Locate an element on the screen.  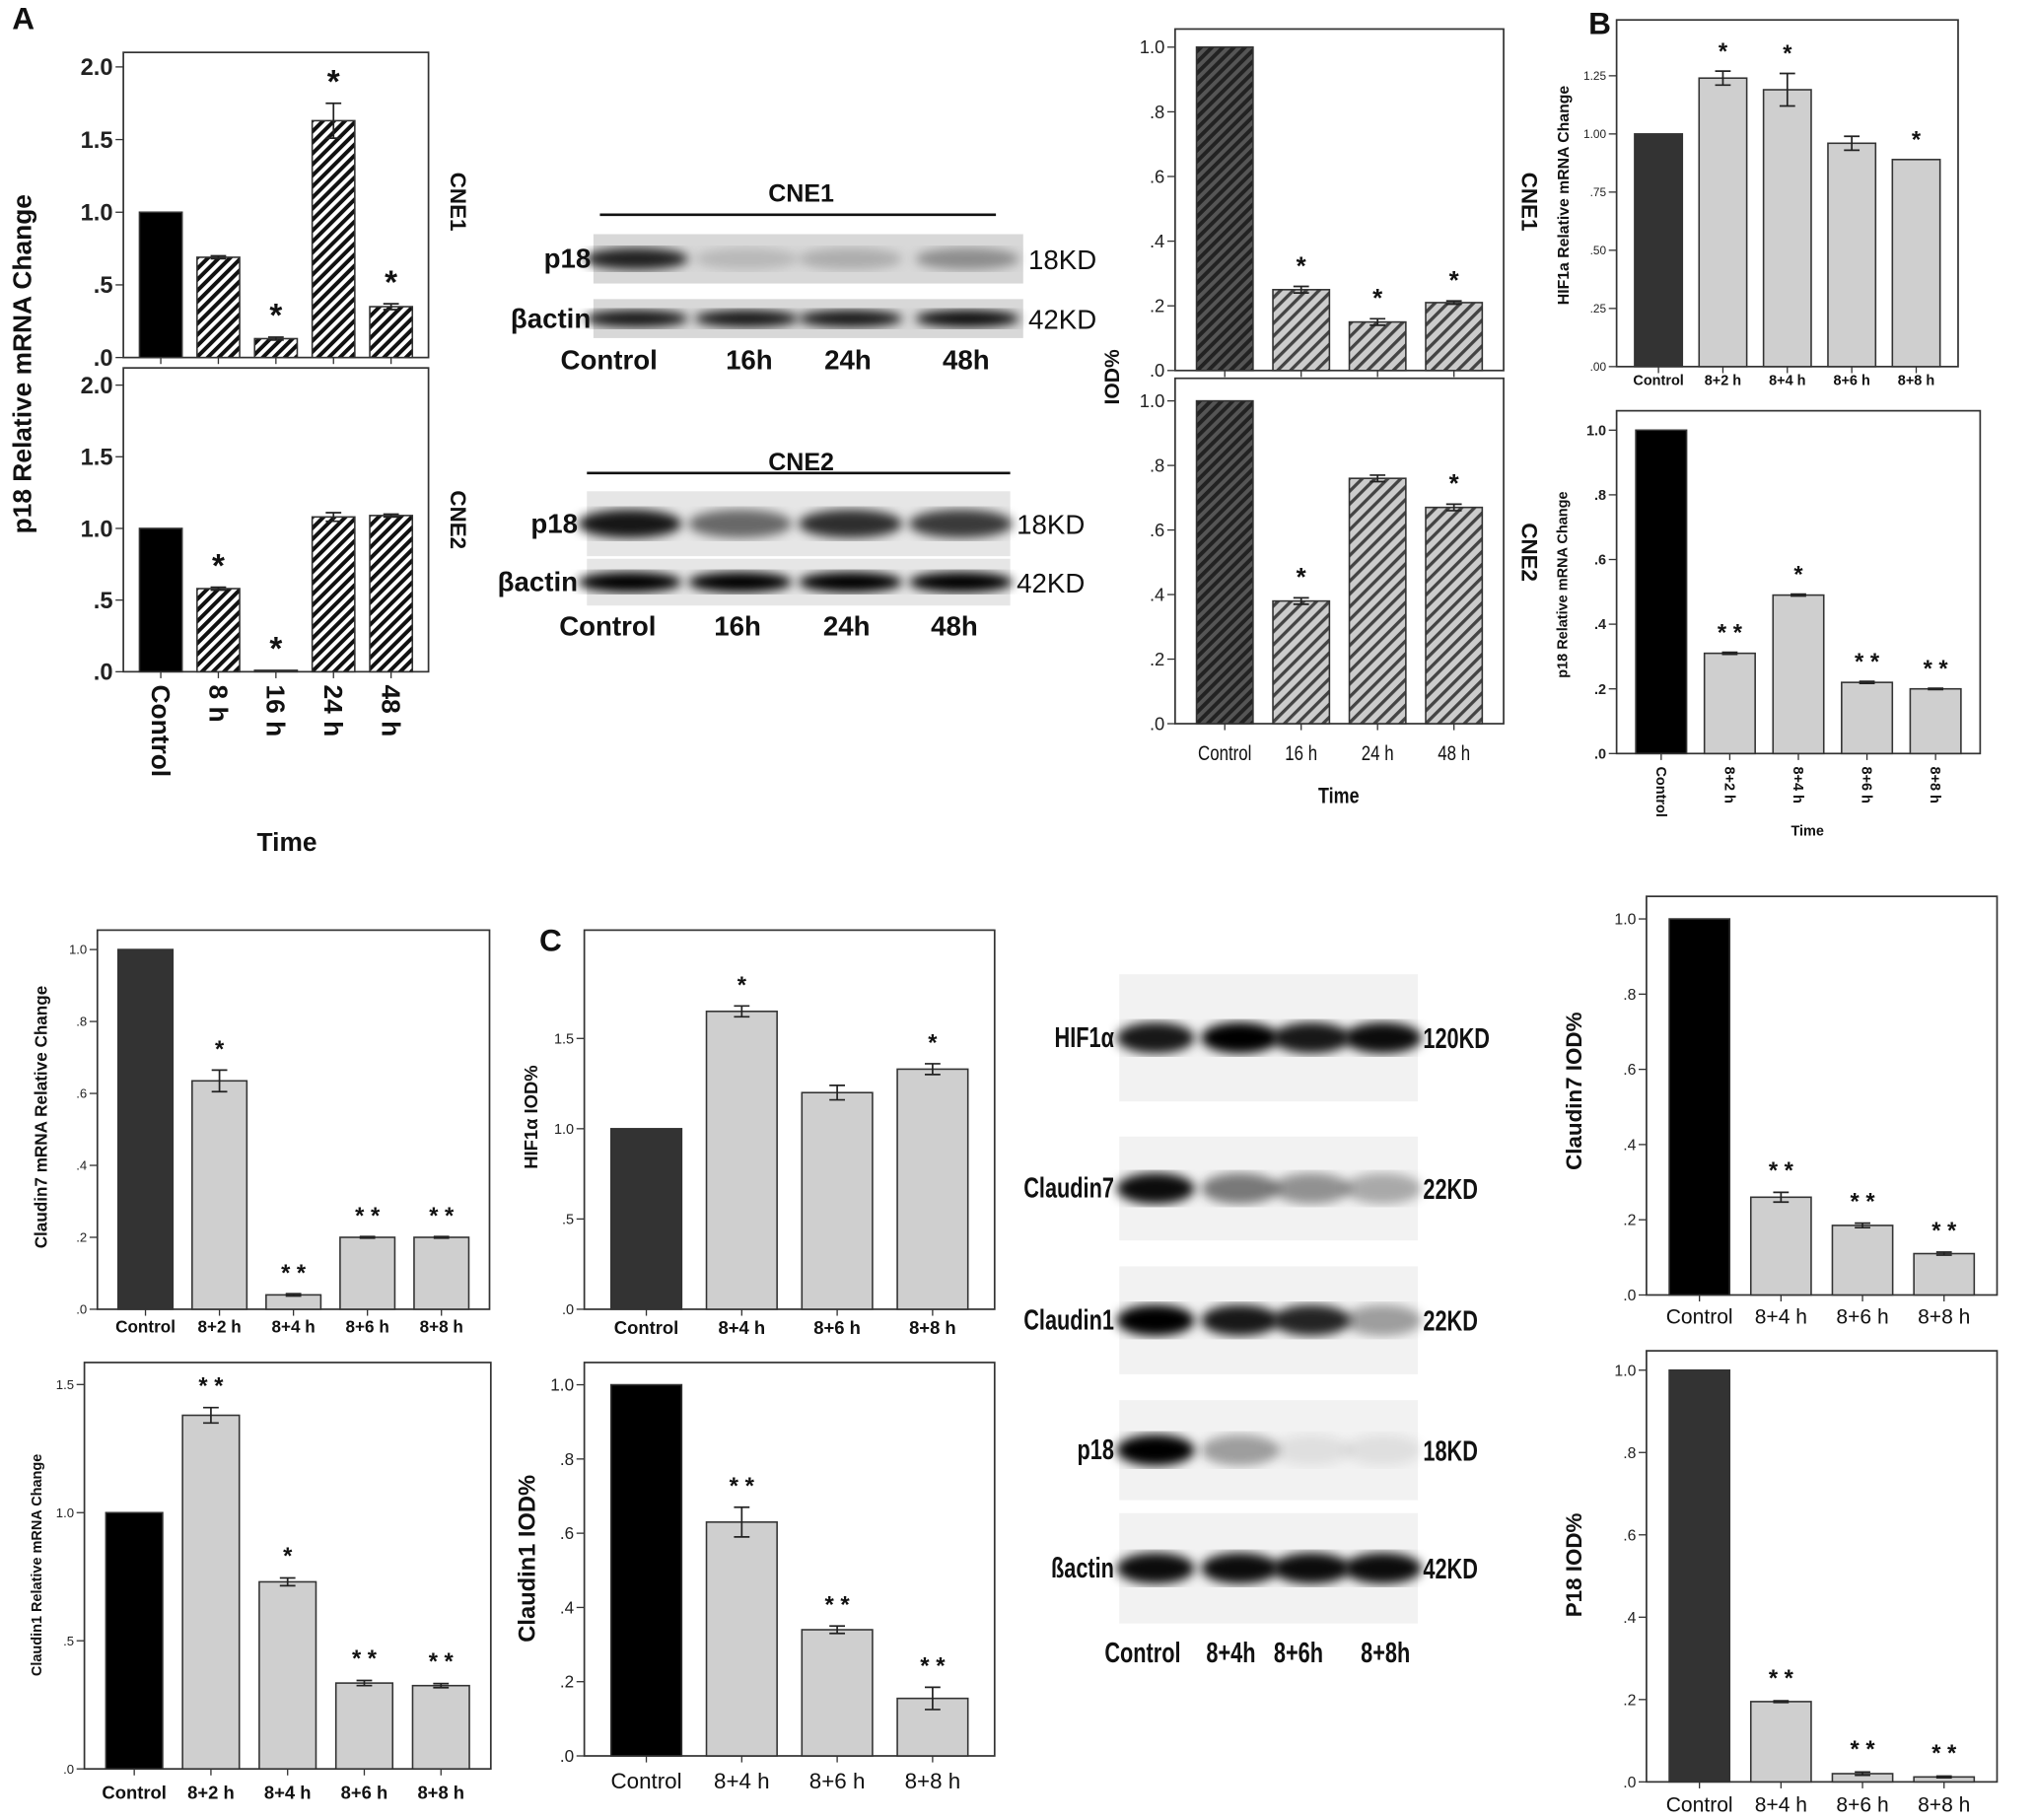
y-tick-label: .50 is located at coordinates (1598, 250).